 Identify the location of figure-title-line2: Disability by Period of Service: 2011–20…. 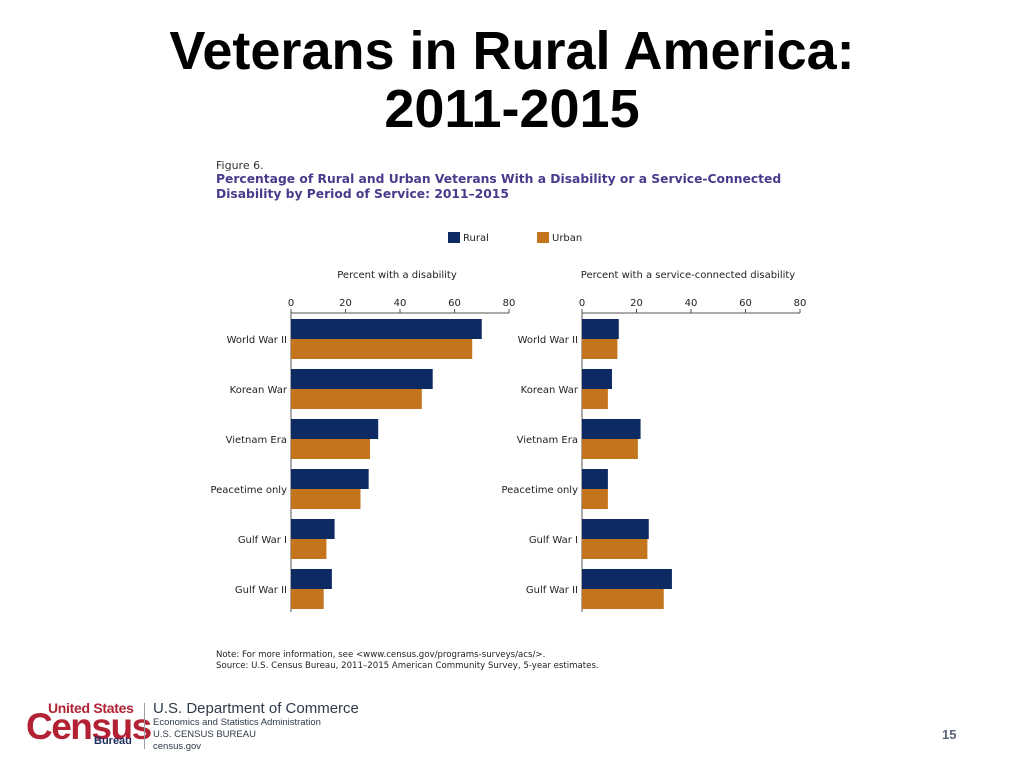
(362, 194).